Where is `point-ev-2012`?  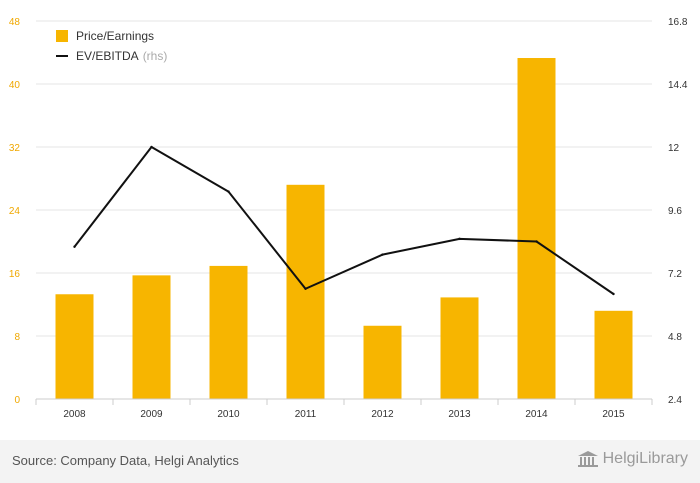
point-ev-2012 is located at coordinates (382, 254).